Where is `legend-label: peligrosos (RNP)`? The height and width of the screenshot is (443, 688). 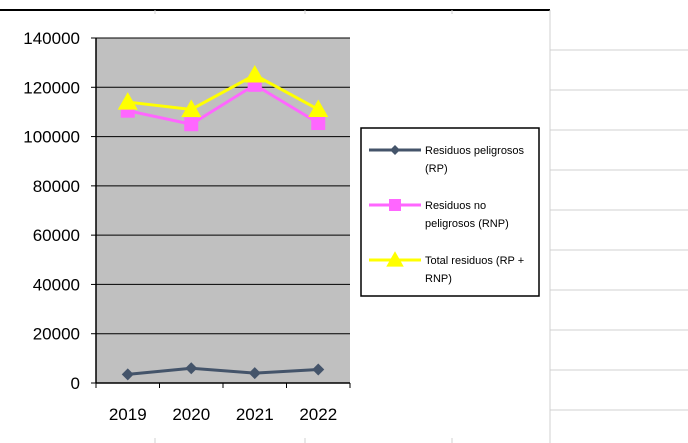
legend-label: peligrosos (RNP) is located at coordinates (467, 224).